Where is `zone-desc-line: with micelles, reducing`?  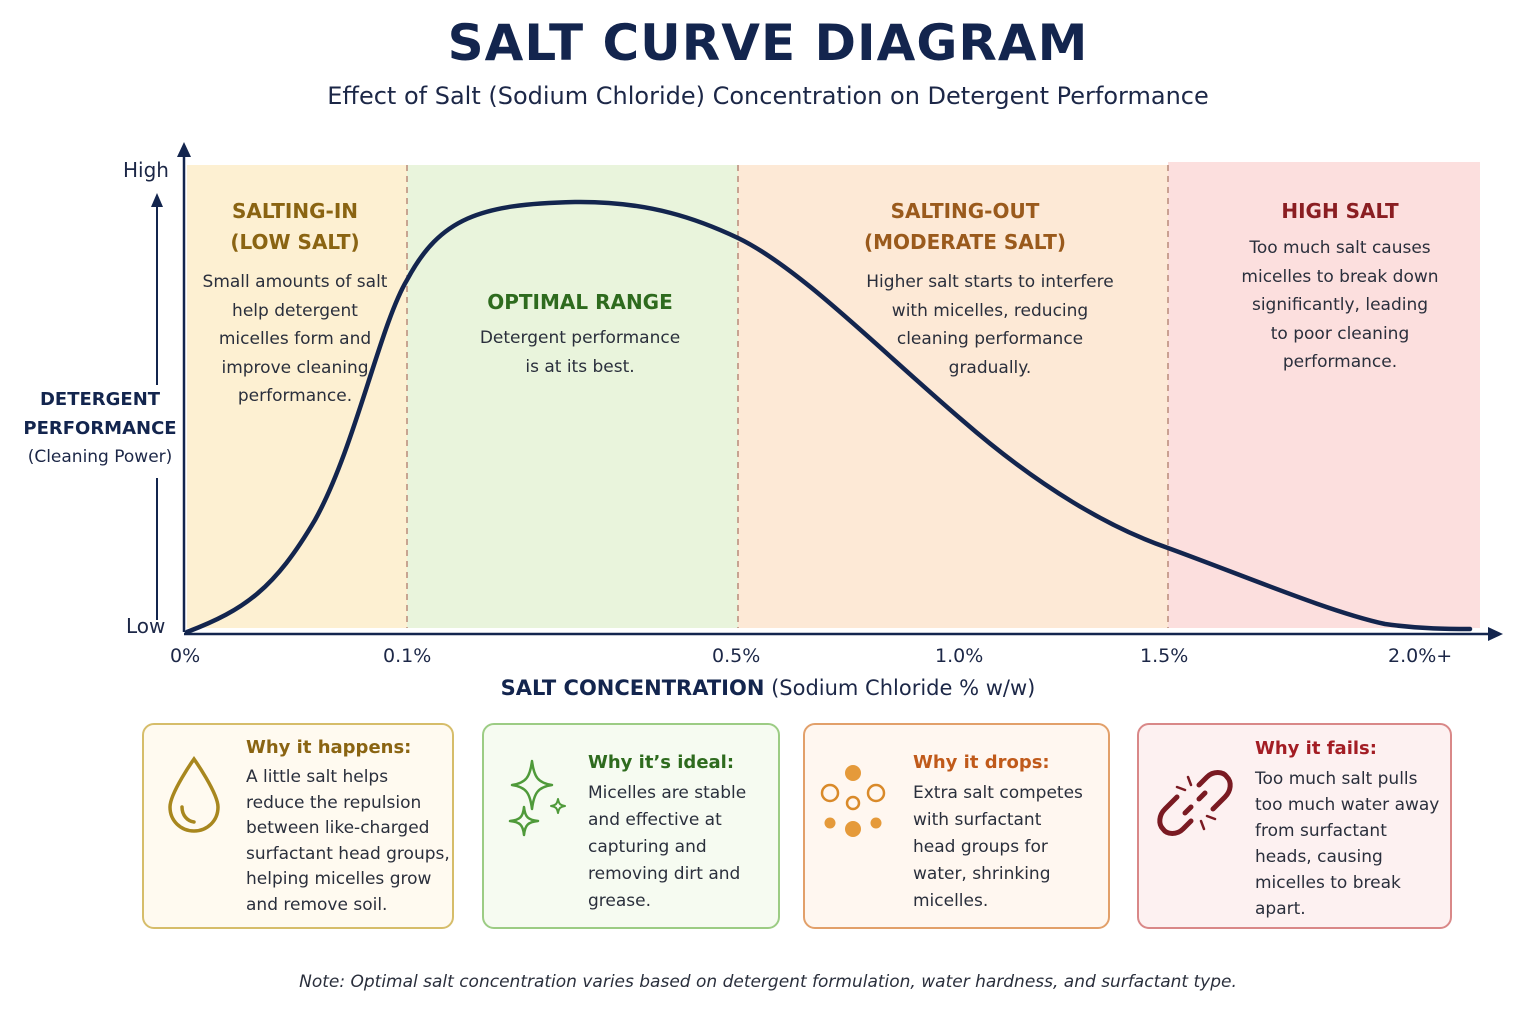
zone-desc-line: with micelles, reducing is located at coordinates (990, 310).